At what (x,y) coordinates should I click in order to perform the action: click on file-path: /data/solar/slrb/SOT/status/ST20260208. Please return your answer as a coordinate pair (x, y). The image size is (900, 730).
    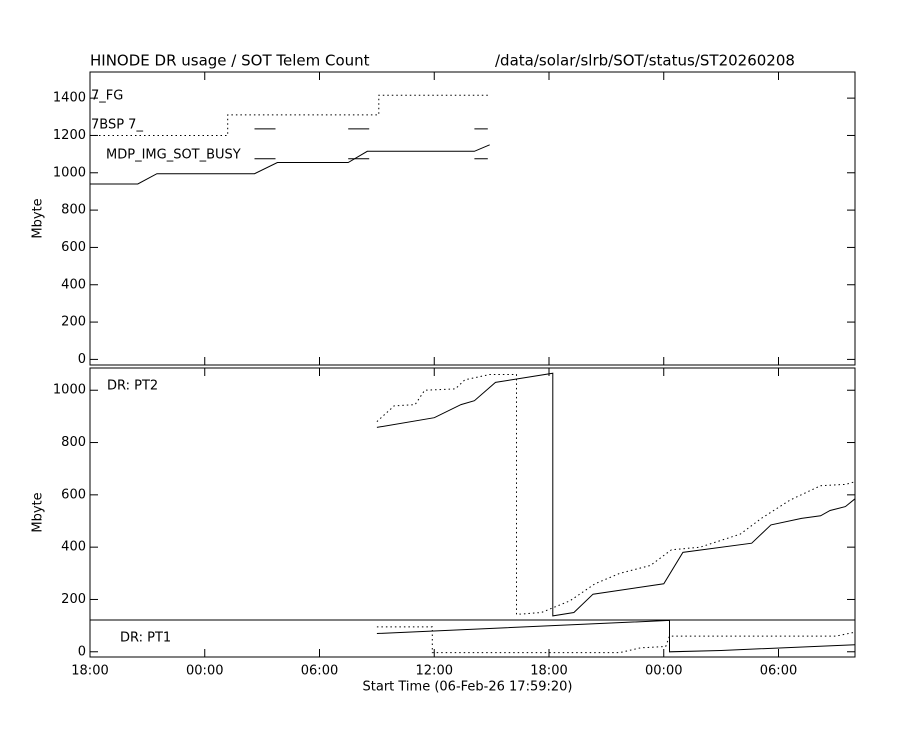
    Looking at the image, I should click on (645, 61).